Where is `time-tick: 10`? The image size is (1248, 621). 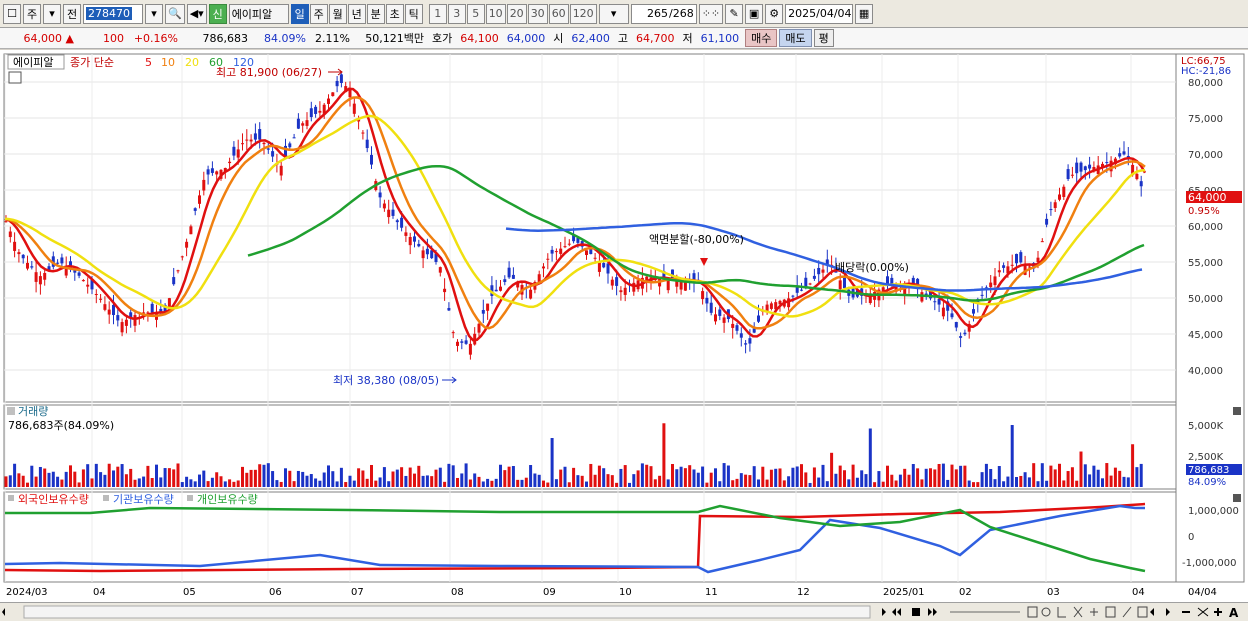 time-tick: 10 is located at coordinates (625, 592).